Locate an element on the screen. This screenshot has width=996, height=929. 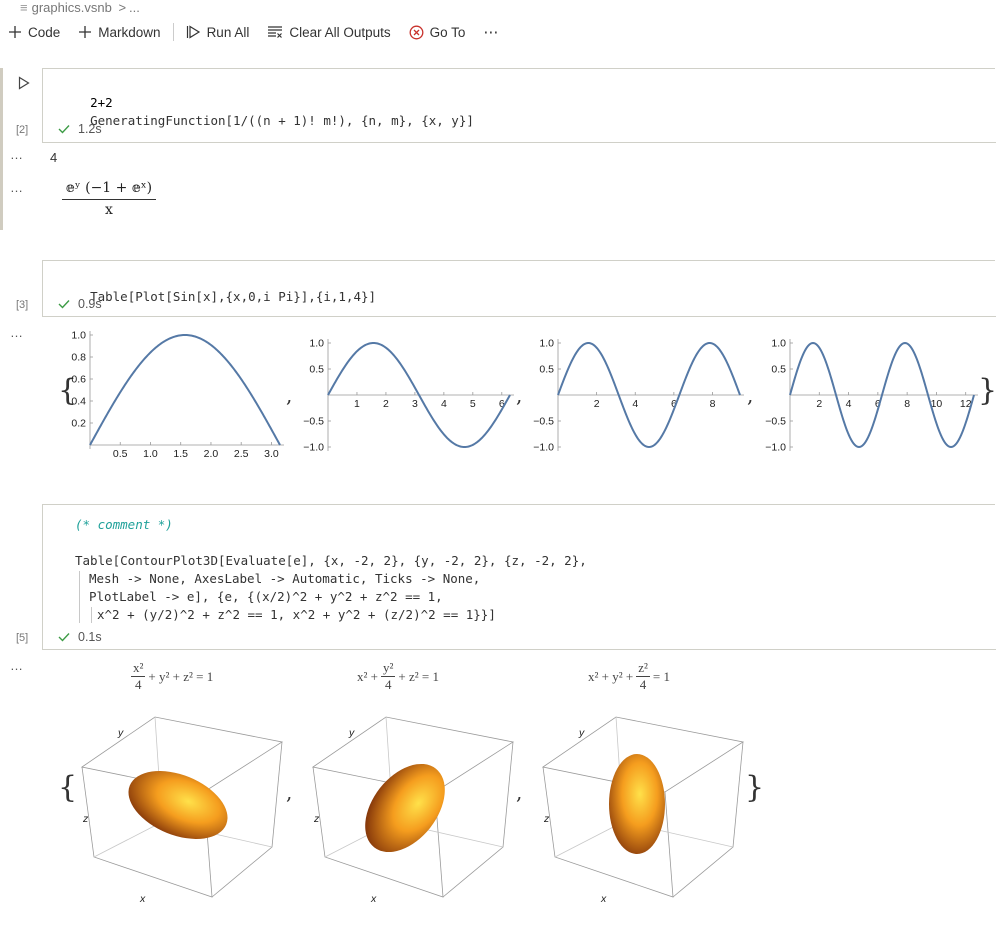
fraction-numerator: 𝕖ʸ (−1 + 𝕖ˣ) is located at coordinates (109, 190).